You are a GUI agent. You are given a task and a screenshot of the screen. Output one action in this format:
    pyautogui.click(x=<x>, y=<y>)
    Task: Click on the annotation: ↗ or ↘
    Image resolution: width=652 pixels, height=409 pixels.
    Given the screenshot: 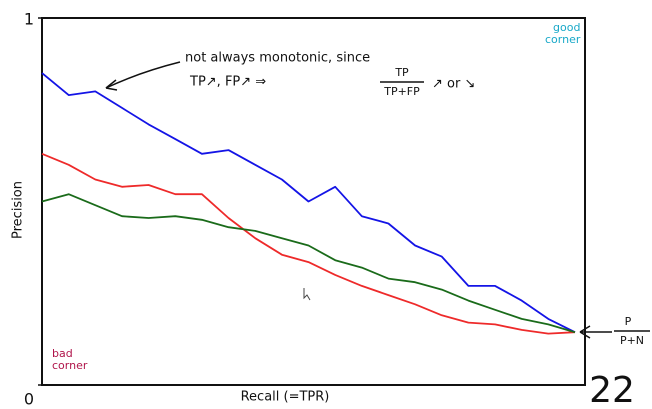 What is the action you would take?
    pyautogui.click(x=453, y=84)
    